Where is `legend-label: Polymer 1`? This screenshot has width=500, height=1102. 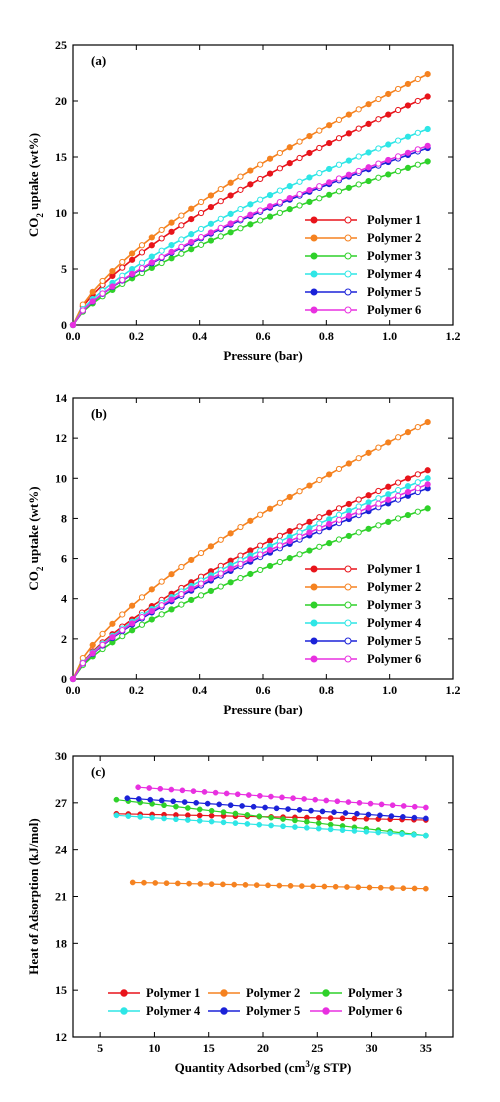
legend-label: Polymer 1 is located at coordinates (173, 993).